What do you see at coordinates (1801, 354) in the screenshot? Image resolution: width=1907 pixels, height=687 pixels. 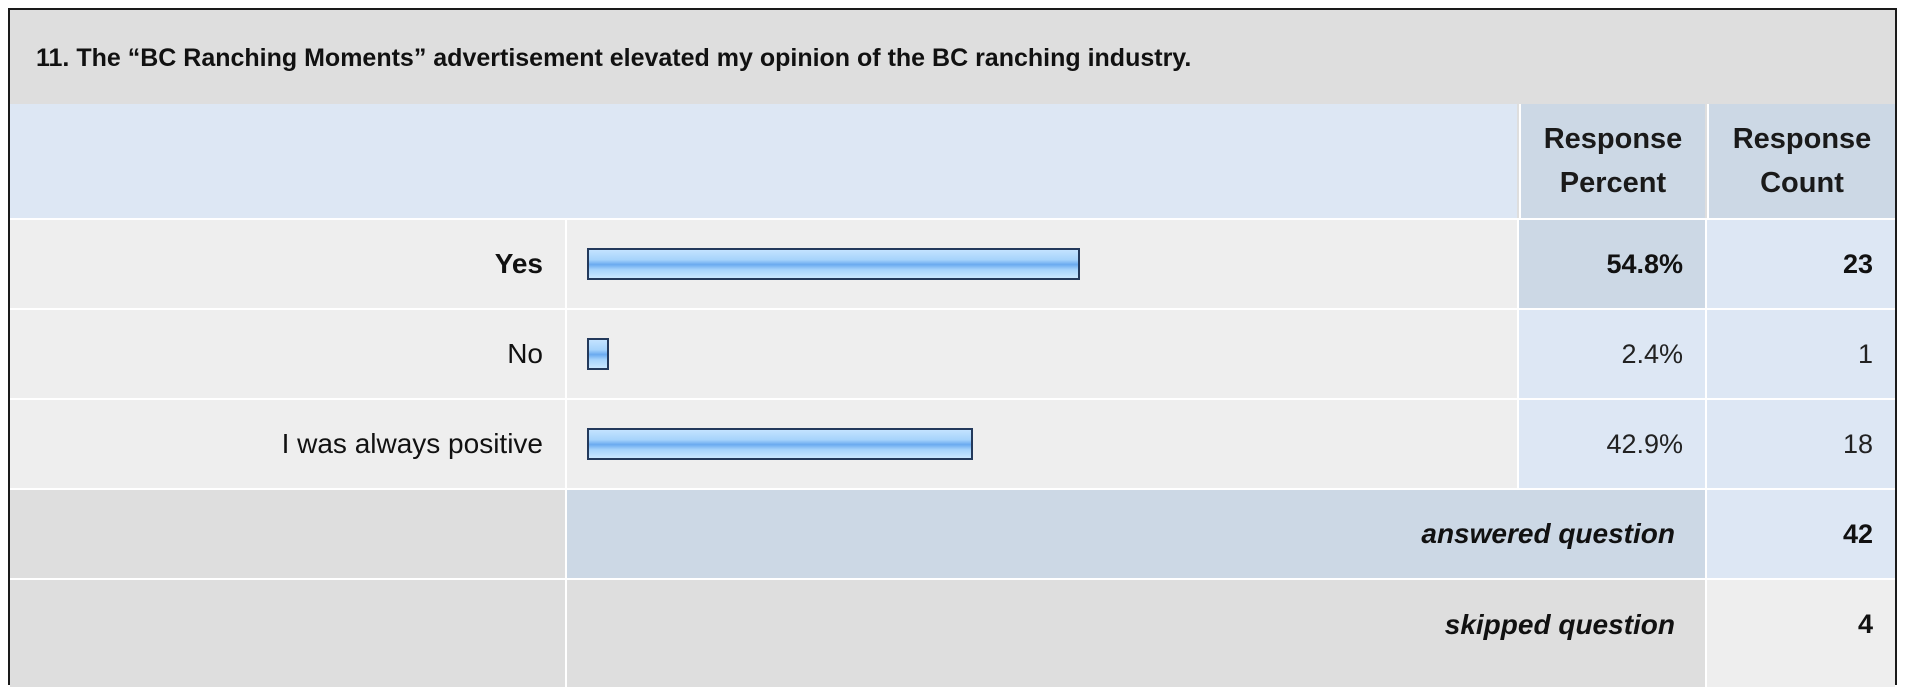 I see `row-count-no: 1` at bounding box center [1801, 354].